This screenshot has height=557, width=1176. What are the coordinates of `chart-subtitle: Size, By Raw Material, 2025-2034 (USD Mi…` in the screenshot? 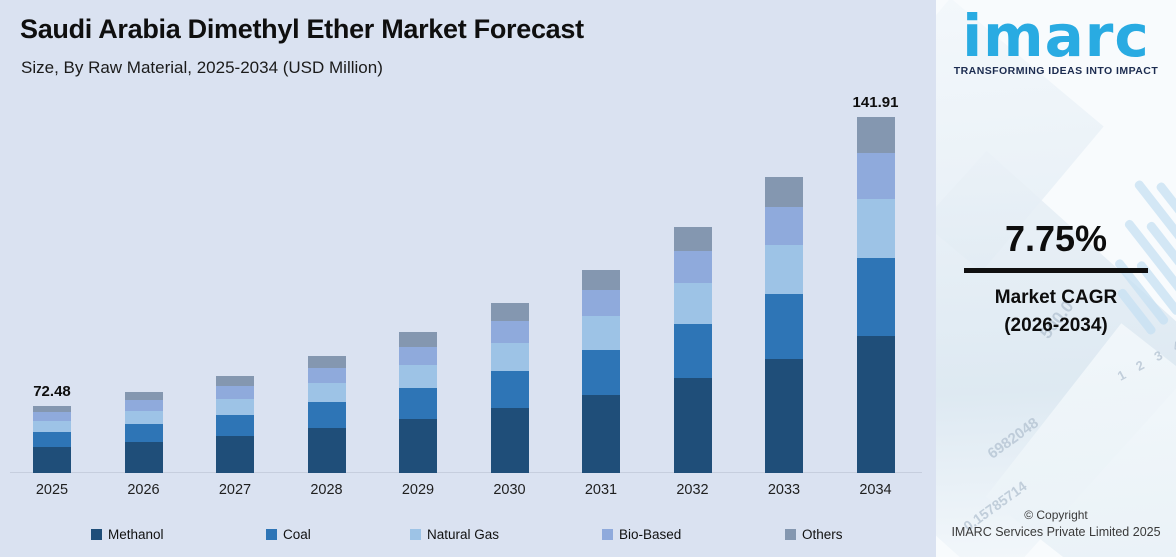 It's located at (202, 67).